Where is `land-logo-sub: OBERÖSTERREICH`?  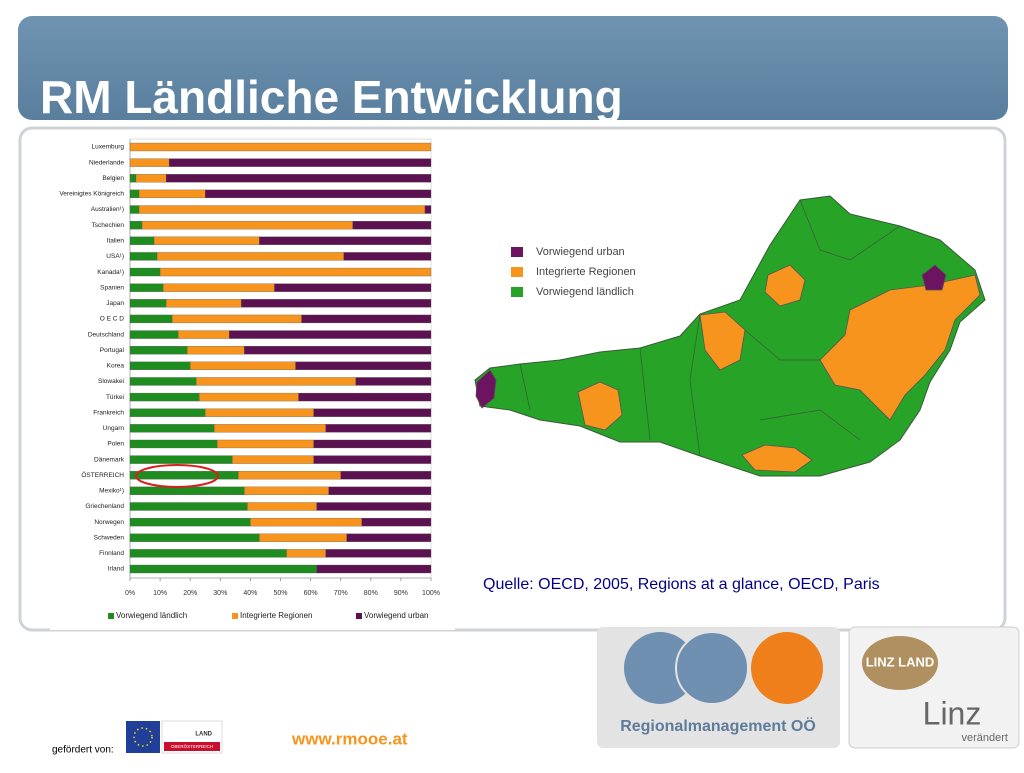 land-logo-sub: OBERÖSTERREICH is located at coordinates (192, 746).